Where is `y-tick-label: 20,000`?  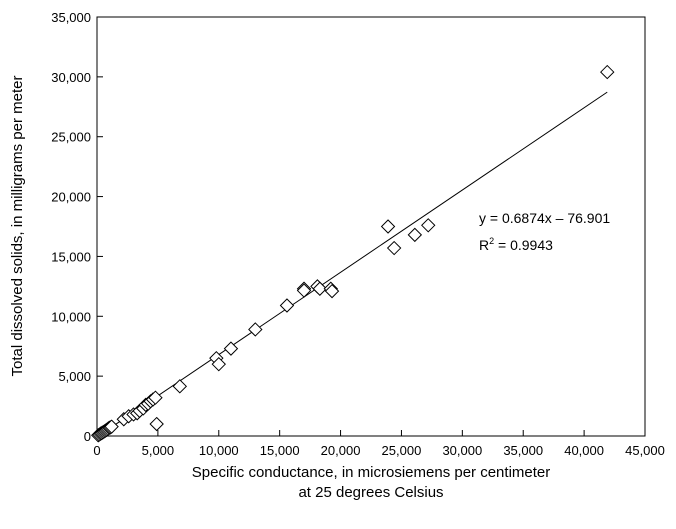
y-tick-label: 20,000 is located at coordinates (71, 197).